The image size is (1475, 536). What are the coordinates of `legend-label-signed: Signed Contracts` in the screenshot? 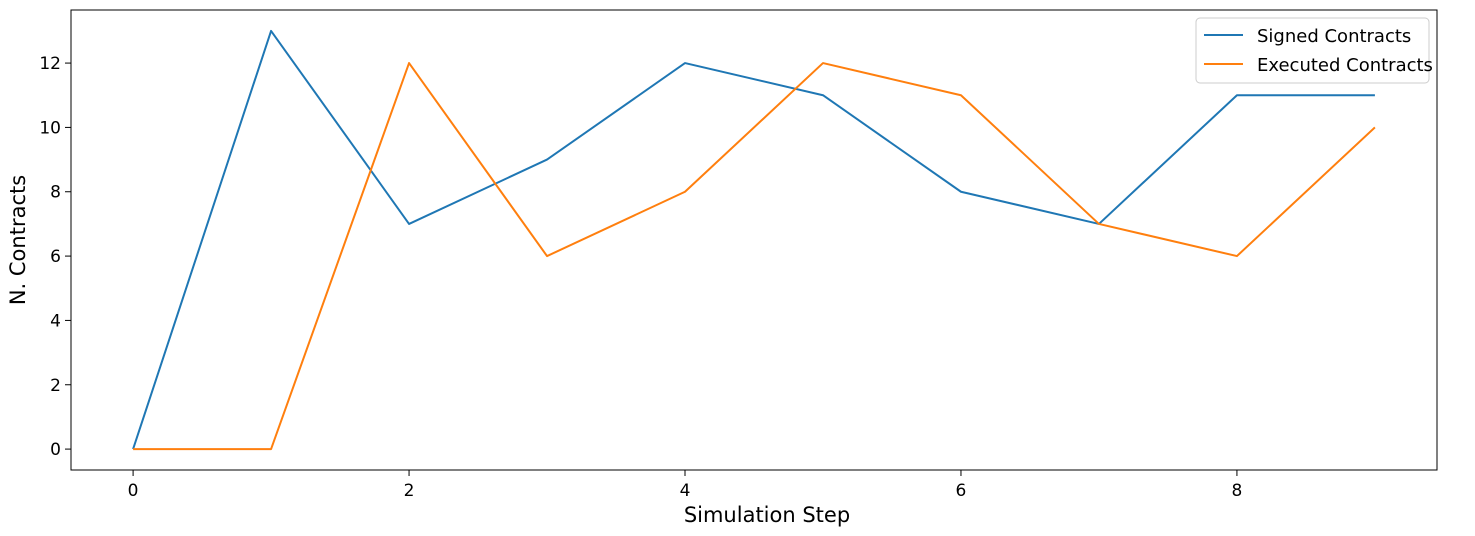 It's located at (1334, 36).